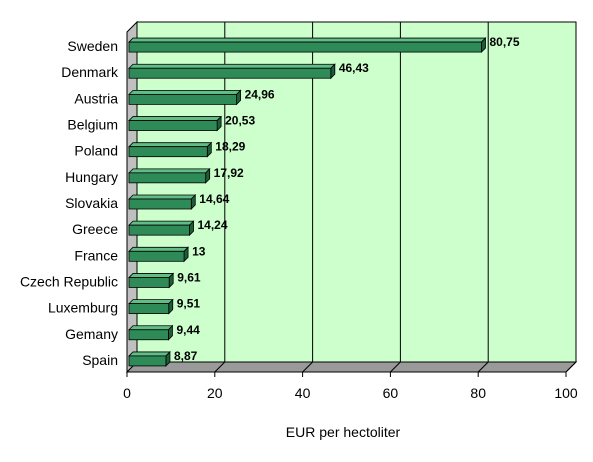 The height and width of the screenshot is (462, 593). Describe the element at coordinates (229, 173) in the screenshot. I see `data-label: 17,92` at that location.